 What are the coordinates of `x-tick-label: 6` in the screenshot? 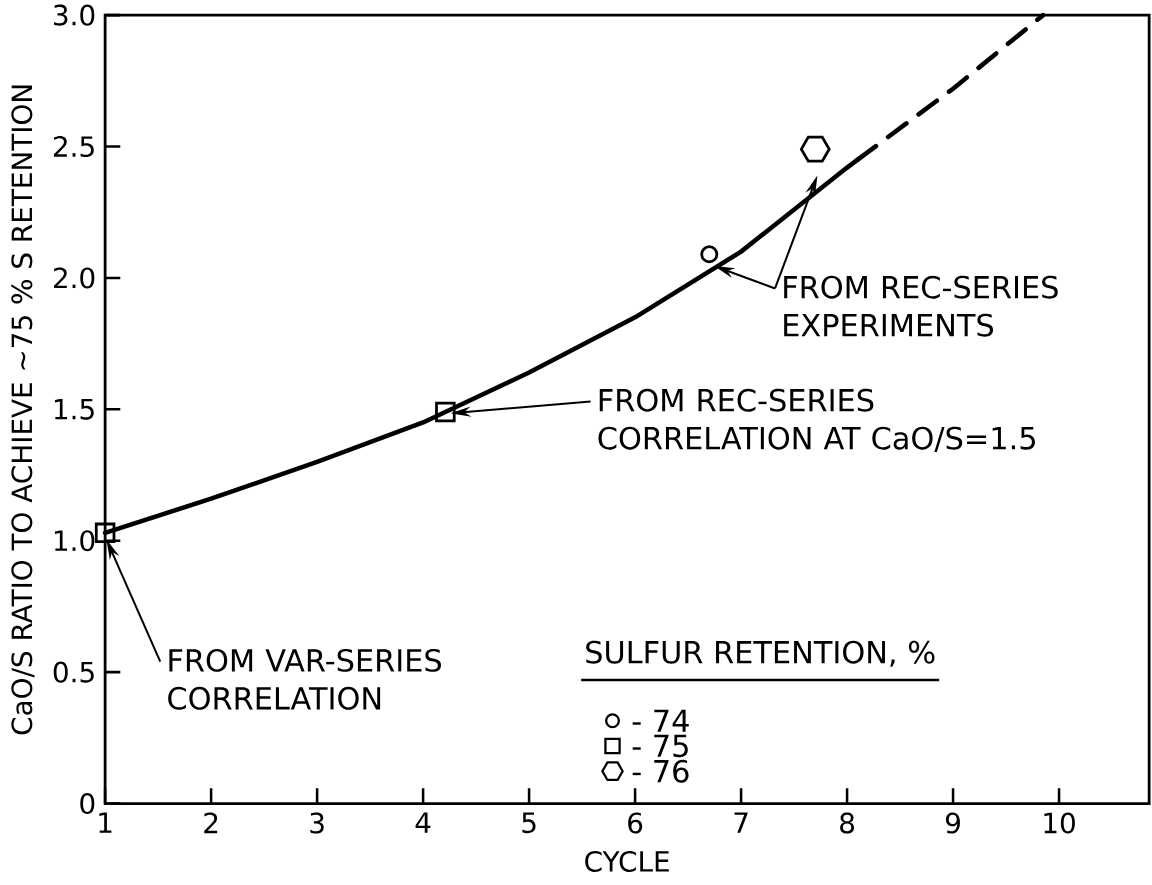 It's located at (635, 823).